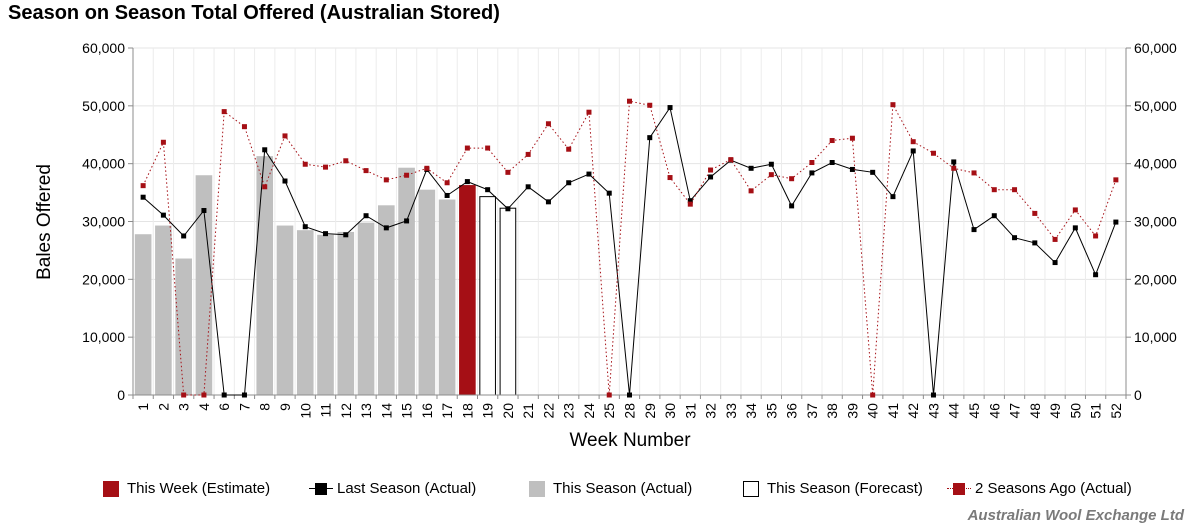 The image size is (1200, 531). What do you see at coordinates (183, 326) in the screenshot?
I see `bar-this-season-actual--3` at bounding box center [183, 326].